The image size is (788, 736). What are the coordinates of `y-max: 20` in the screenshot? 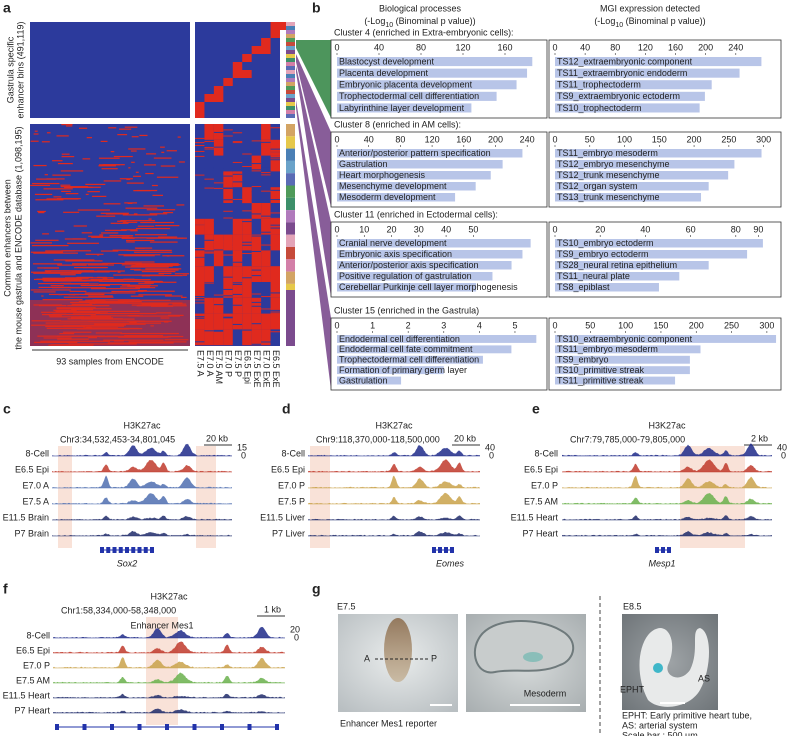 It's located at (295, 629).